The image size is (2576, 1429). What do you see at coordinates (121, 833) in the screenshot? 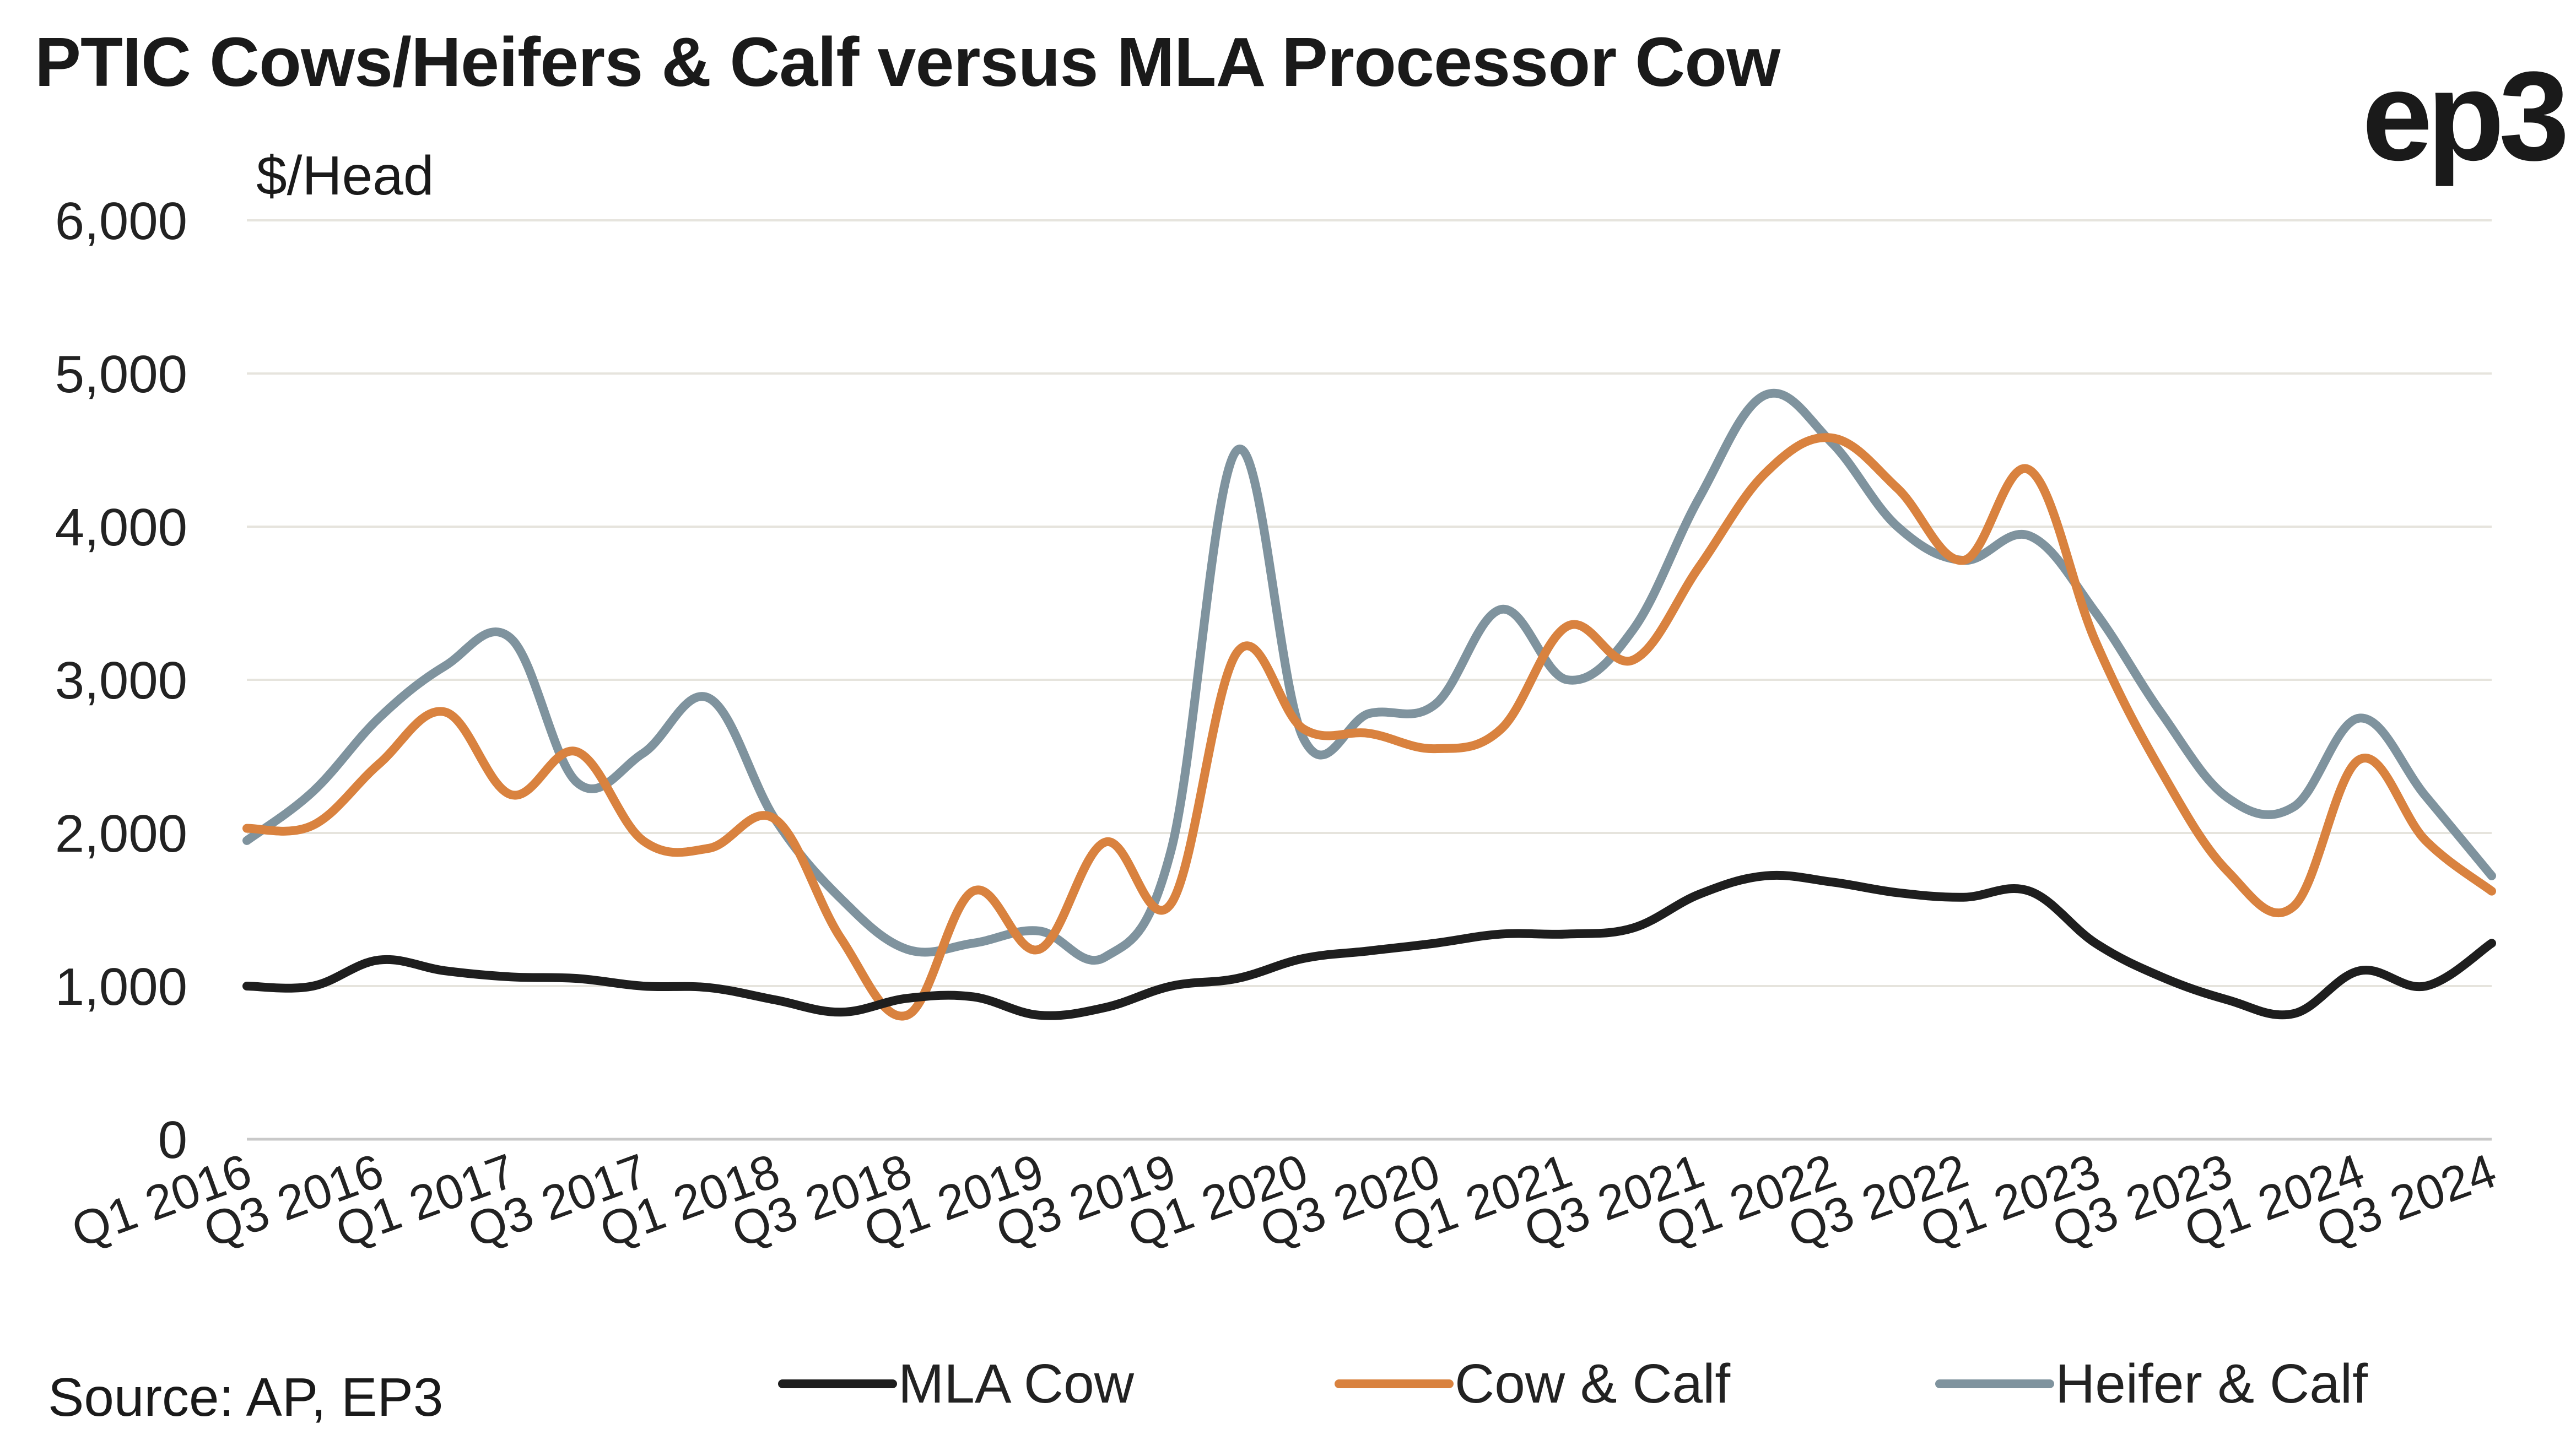
I see `y-tick-label: 2,000` at bounding box center [121, 833].